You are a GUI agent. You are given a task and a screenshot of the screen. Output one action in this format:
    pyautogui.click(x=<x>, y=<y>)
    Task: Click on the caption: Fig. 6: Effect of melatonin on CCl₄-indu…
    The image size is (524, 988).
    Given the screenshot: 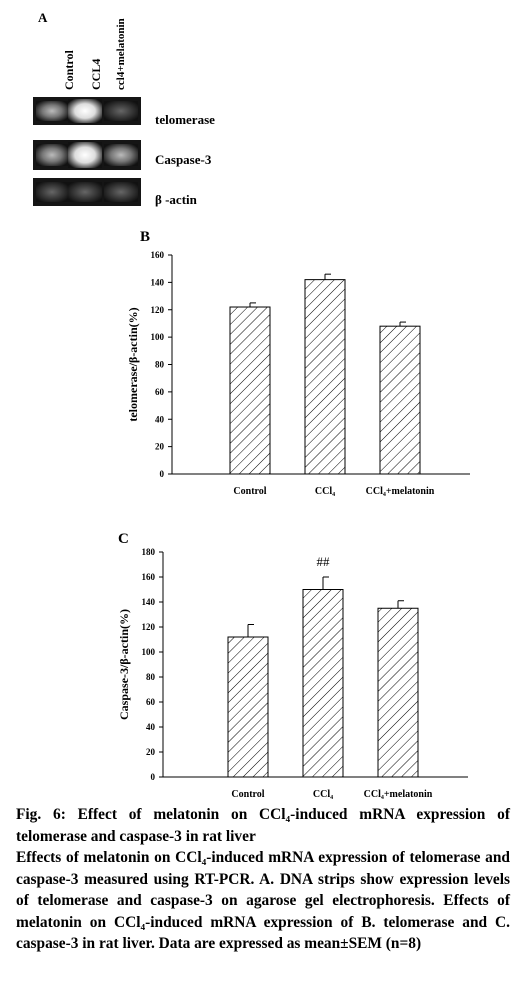 What is the action you would take?
    pyautogui.click(x=263, y=879)
    